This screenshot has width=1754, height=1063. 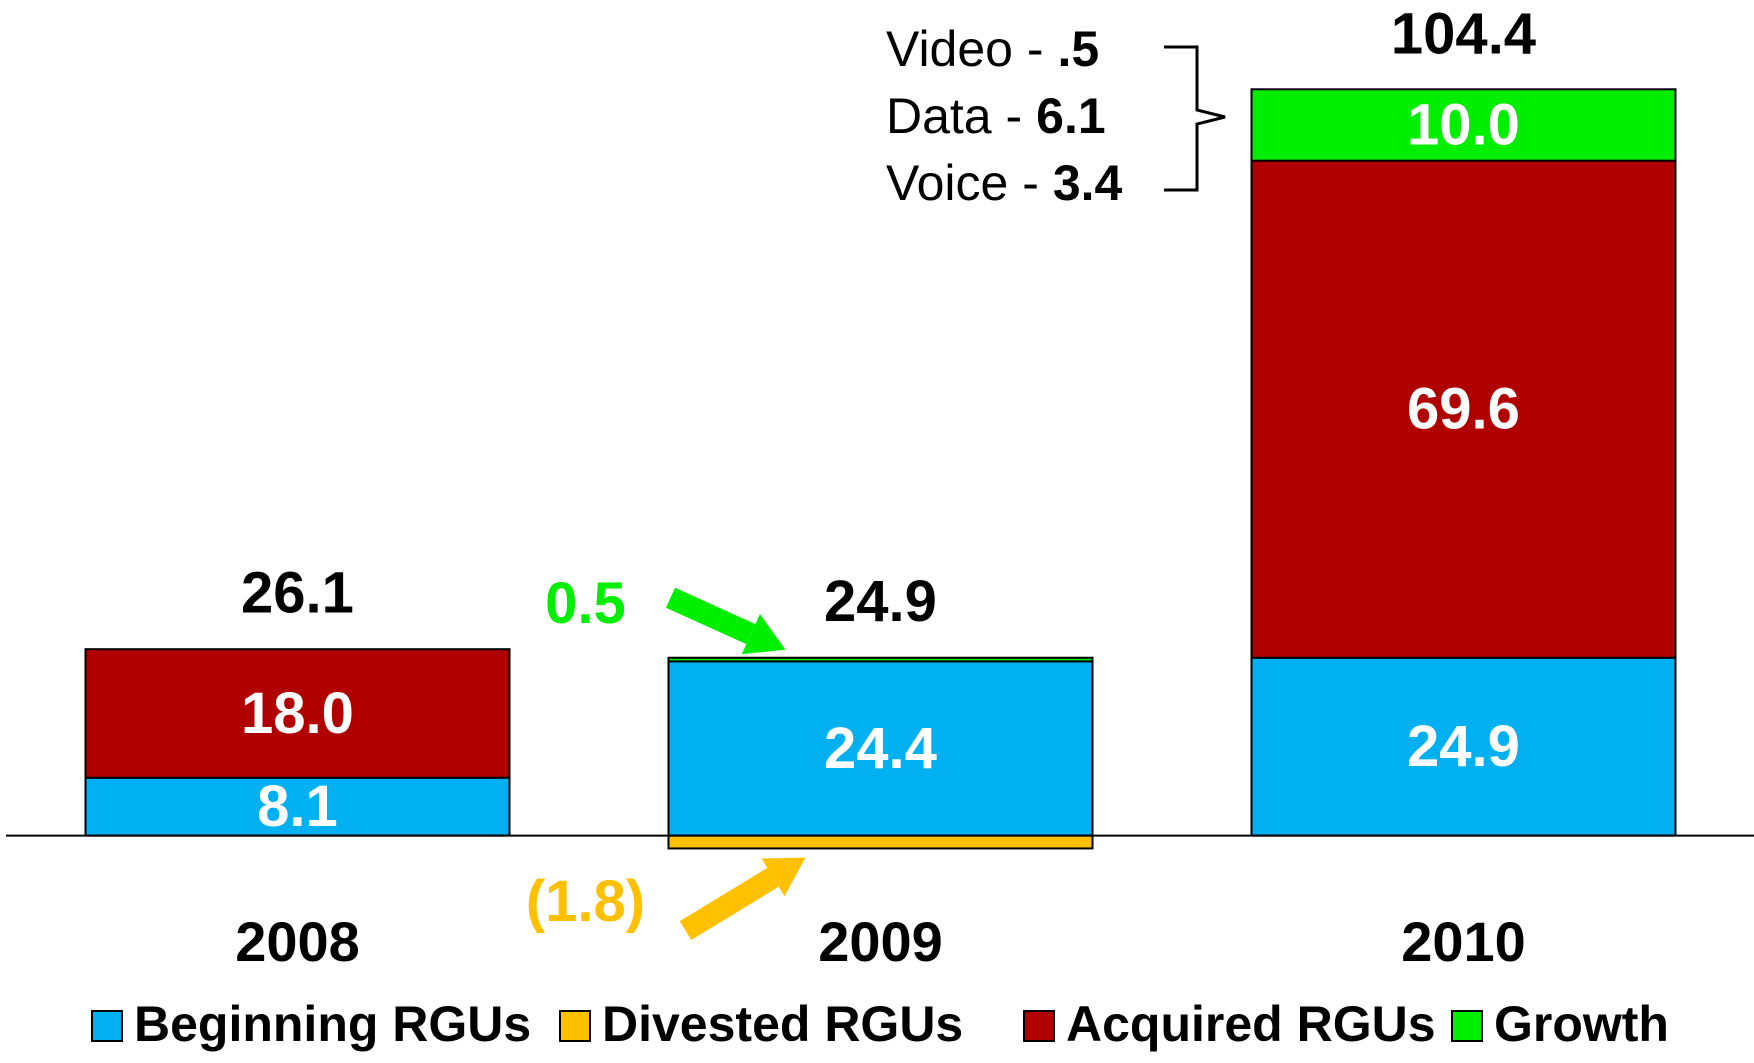 I want to click on value-label: 18.0, so click(x=297, y=713).